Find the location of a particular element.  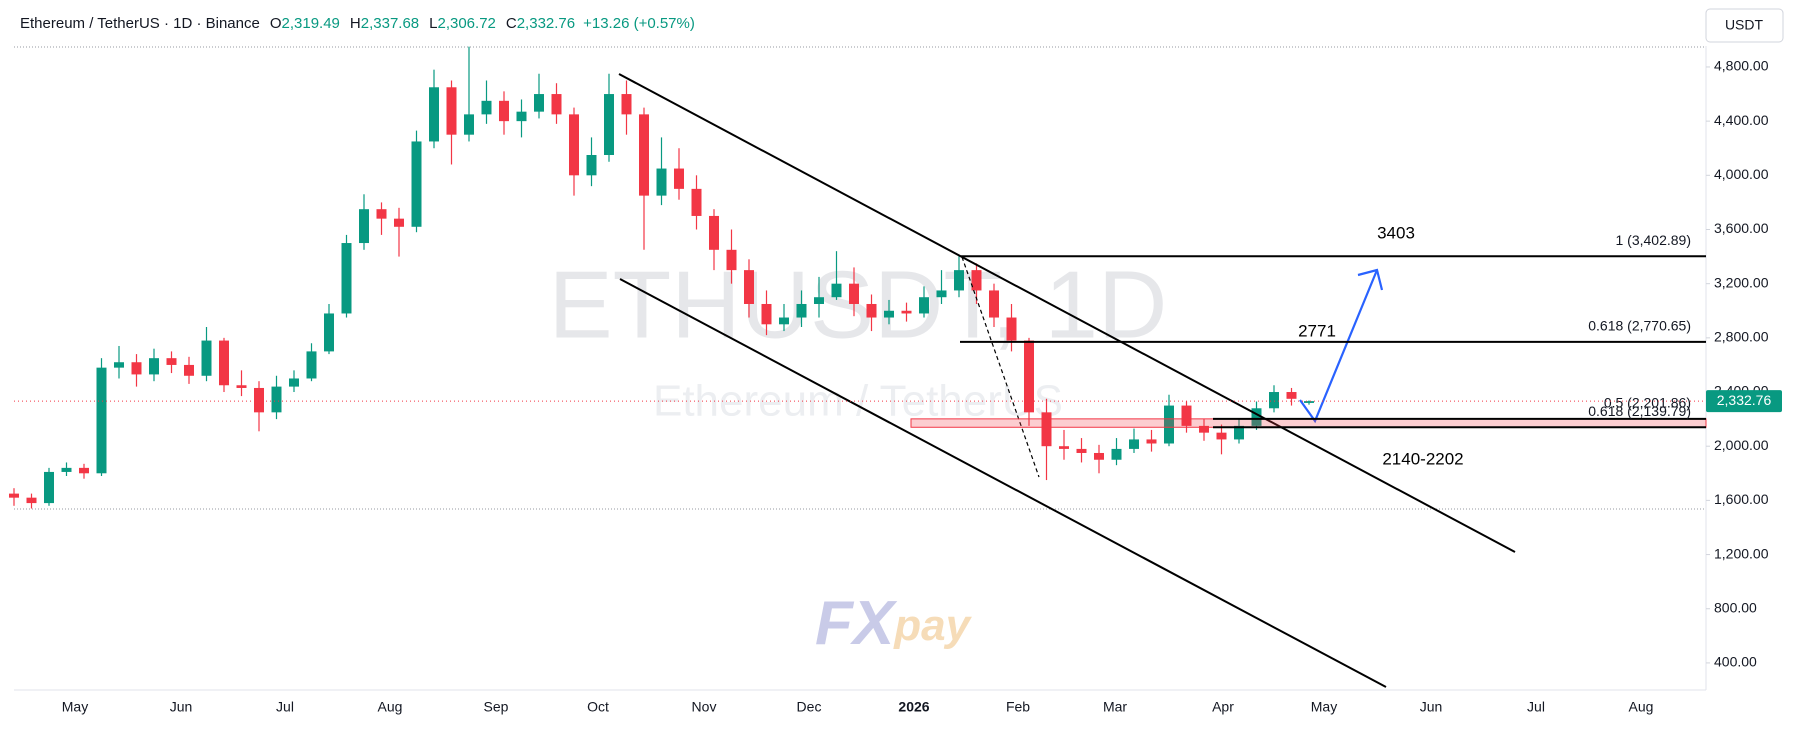

dashed-leg is located at coordinates (1000, 367).